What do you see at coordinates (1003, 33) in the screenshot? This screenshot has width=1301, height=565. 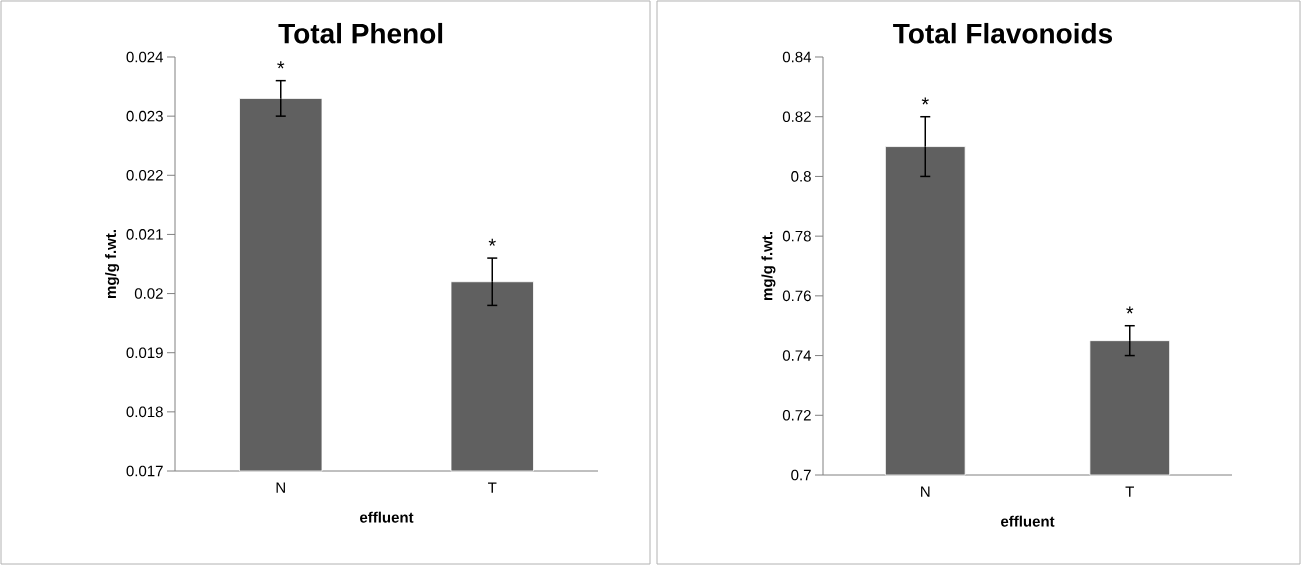 I see `chart-title: Total Flavonoids` at bounding box center [1003, 33].